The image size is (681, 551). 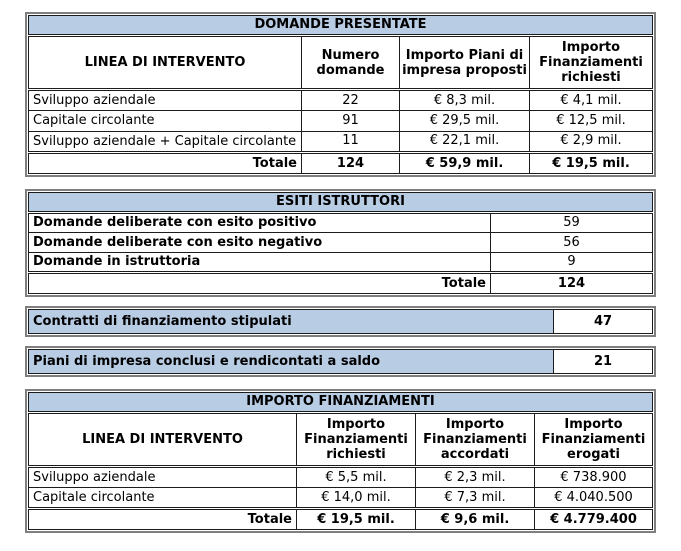 What do you see at coordinates (350, 63) in the screenshot?
I see `column-header-numero-domande: Numero domande` at bounding box center [350, 63].